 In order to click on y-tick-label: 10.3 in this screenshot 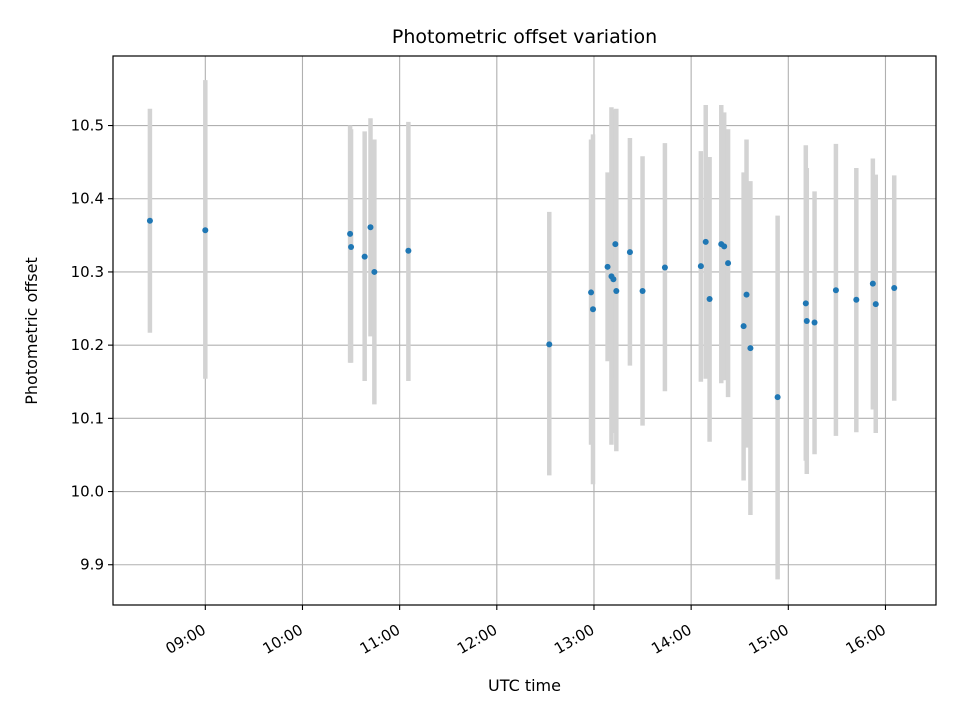, I will do `click(87, 272)`.